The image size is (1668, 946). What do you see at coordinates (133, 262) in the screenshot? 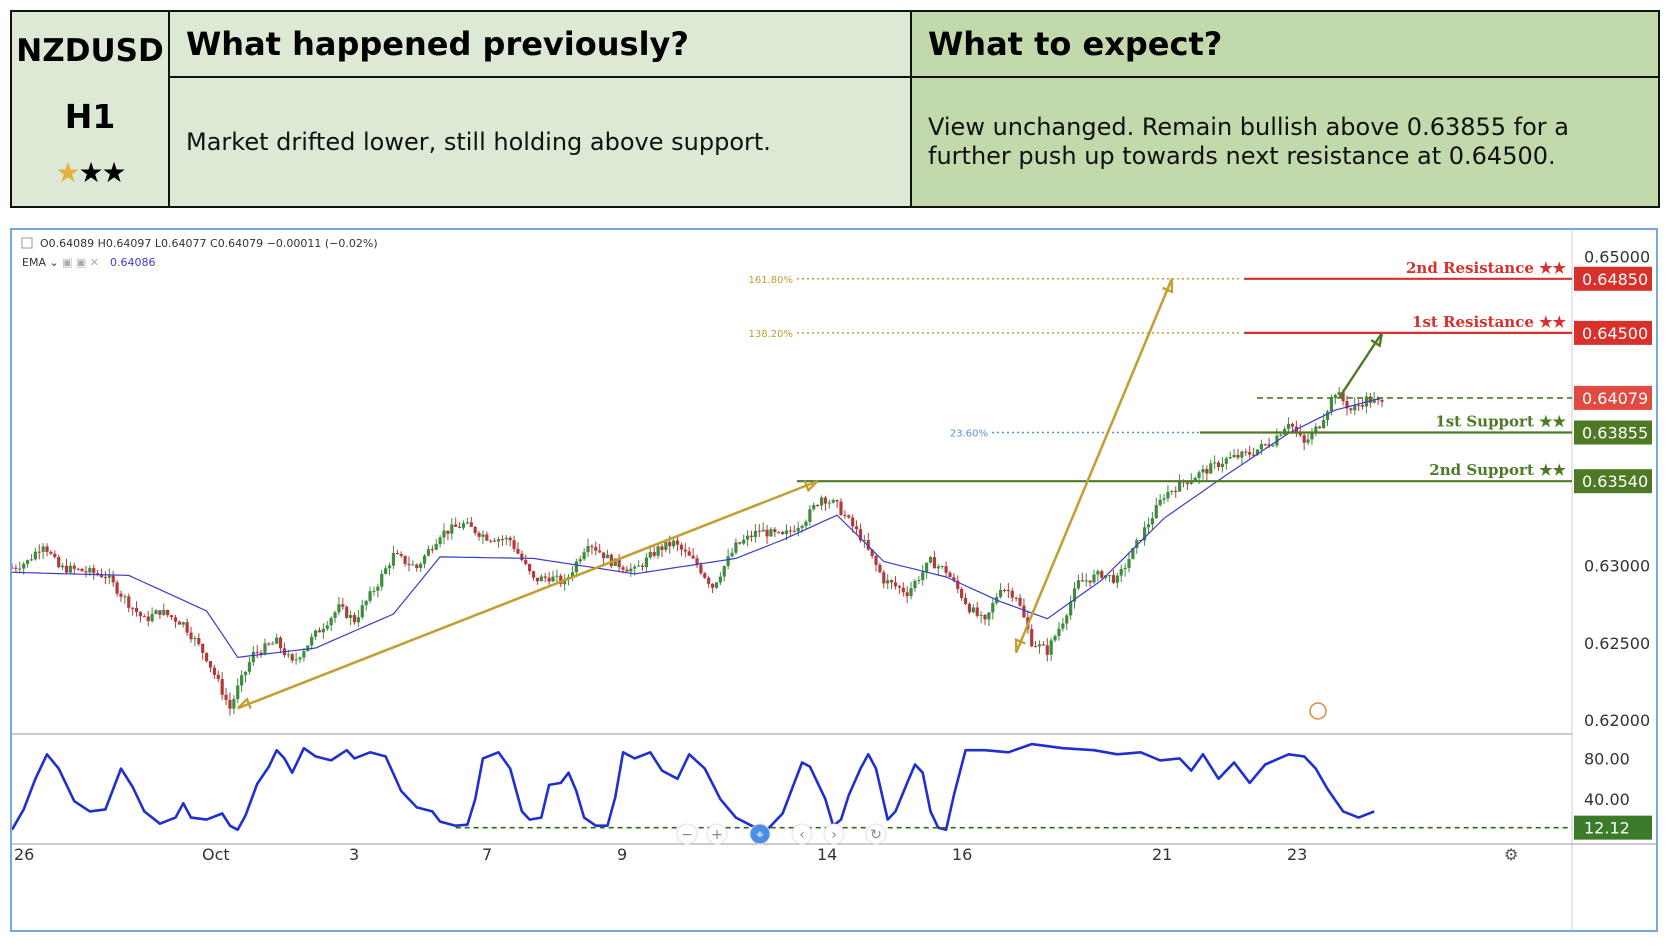
I see `ema-legend-value: 0.64086` at bounding box center [133, 262].